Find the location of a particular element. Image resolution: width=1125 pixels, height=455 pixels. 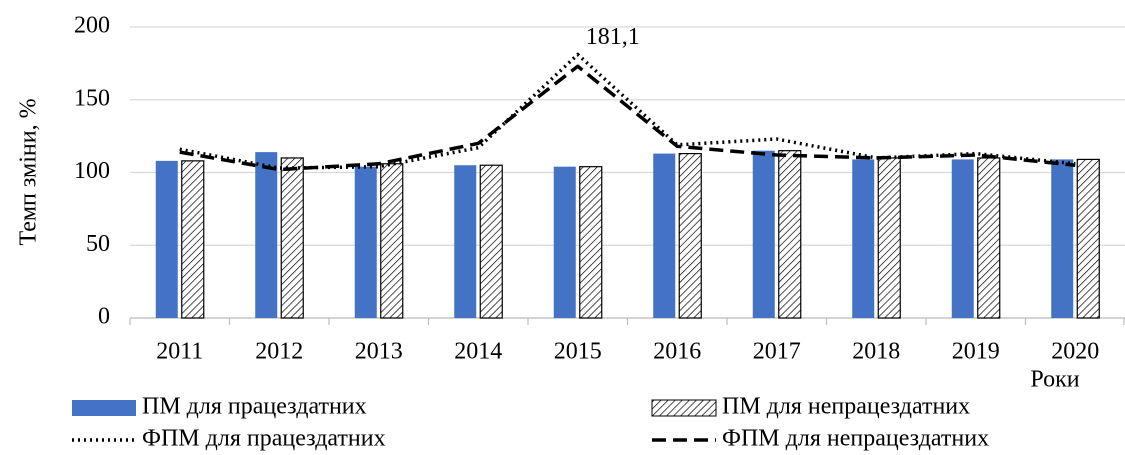

y-axis-label: Темп зміни, % is located at coordinates (29, 171).